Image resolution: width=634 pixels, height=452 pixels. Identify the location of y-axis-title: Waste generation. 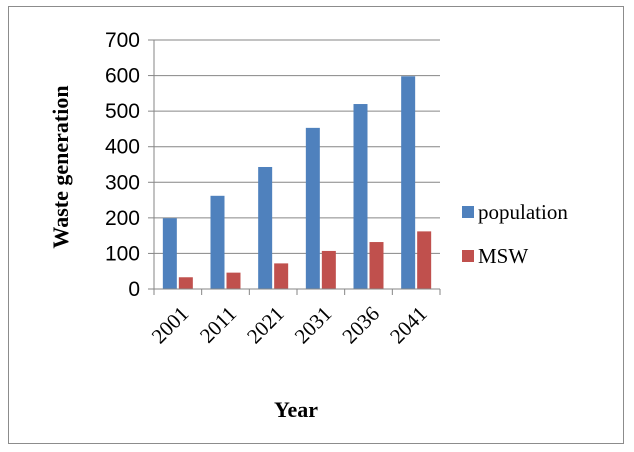
(60, 166).